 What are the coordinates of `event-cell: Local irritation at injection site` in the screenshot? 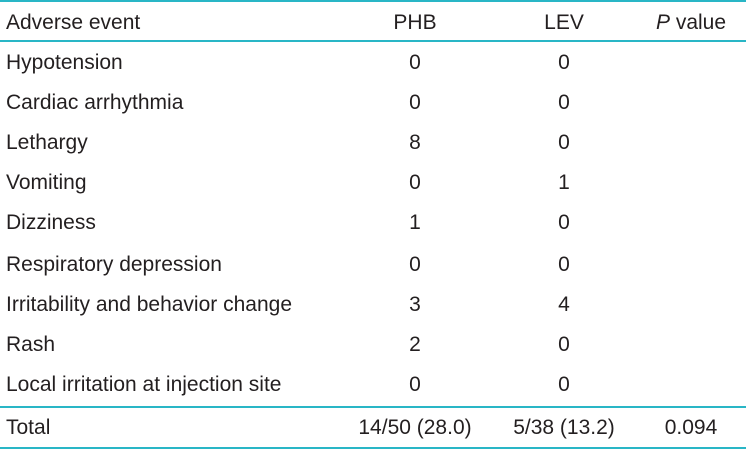 It's located at (144, 384).